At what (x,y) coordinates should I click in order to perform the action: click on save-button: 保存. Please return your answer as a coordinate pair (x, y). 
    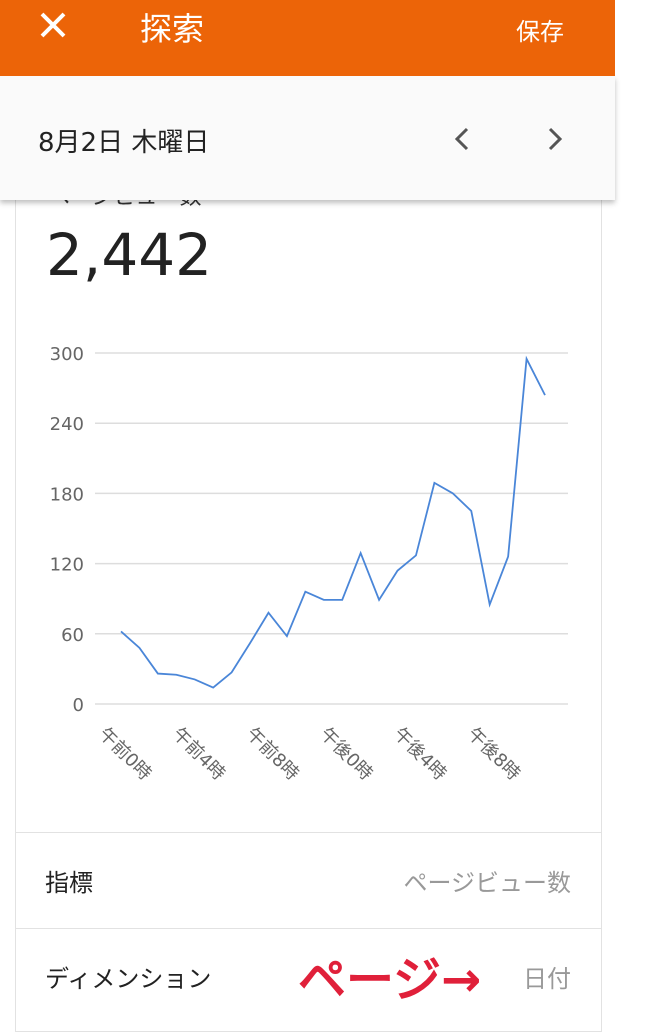
    Looking at the image, I should click on (540, 32).